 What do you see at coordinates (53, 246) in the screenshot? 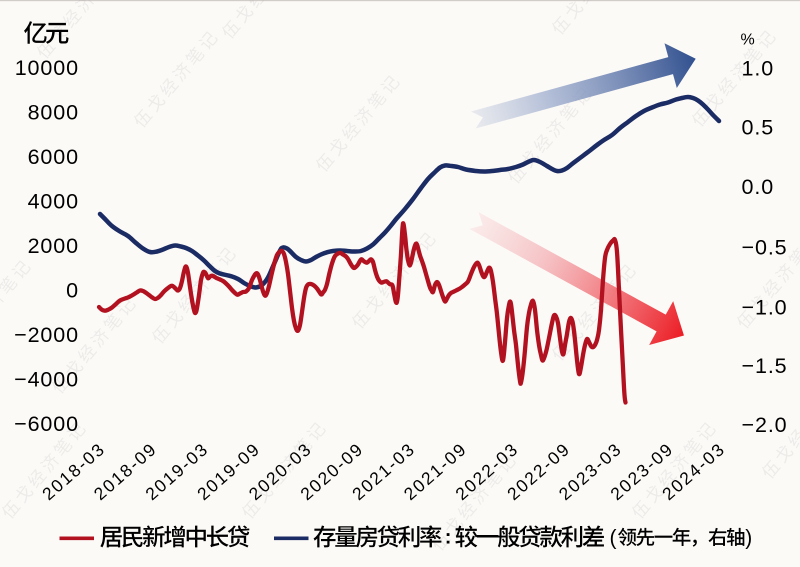
I see `svg-text: 2000` at bounding box center [53, 246].